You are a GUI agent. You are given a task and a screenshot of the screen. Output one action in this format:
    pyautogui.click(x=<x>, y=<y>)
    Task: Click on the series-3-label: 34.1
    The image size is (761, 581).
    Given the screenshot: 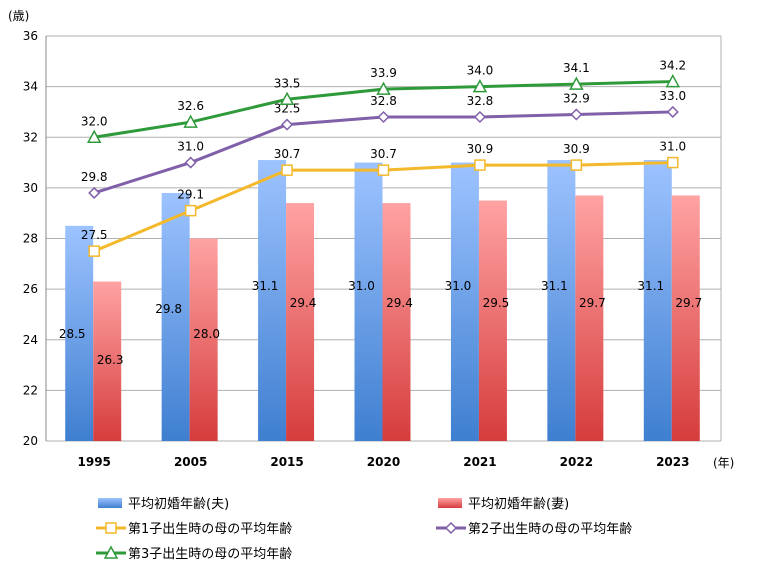 What is the action you would take?
    pyautogui.click(x=576, y=68)
    